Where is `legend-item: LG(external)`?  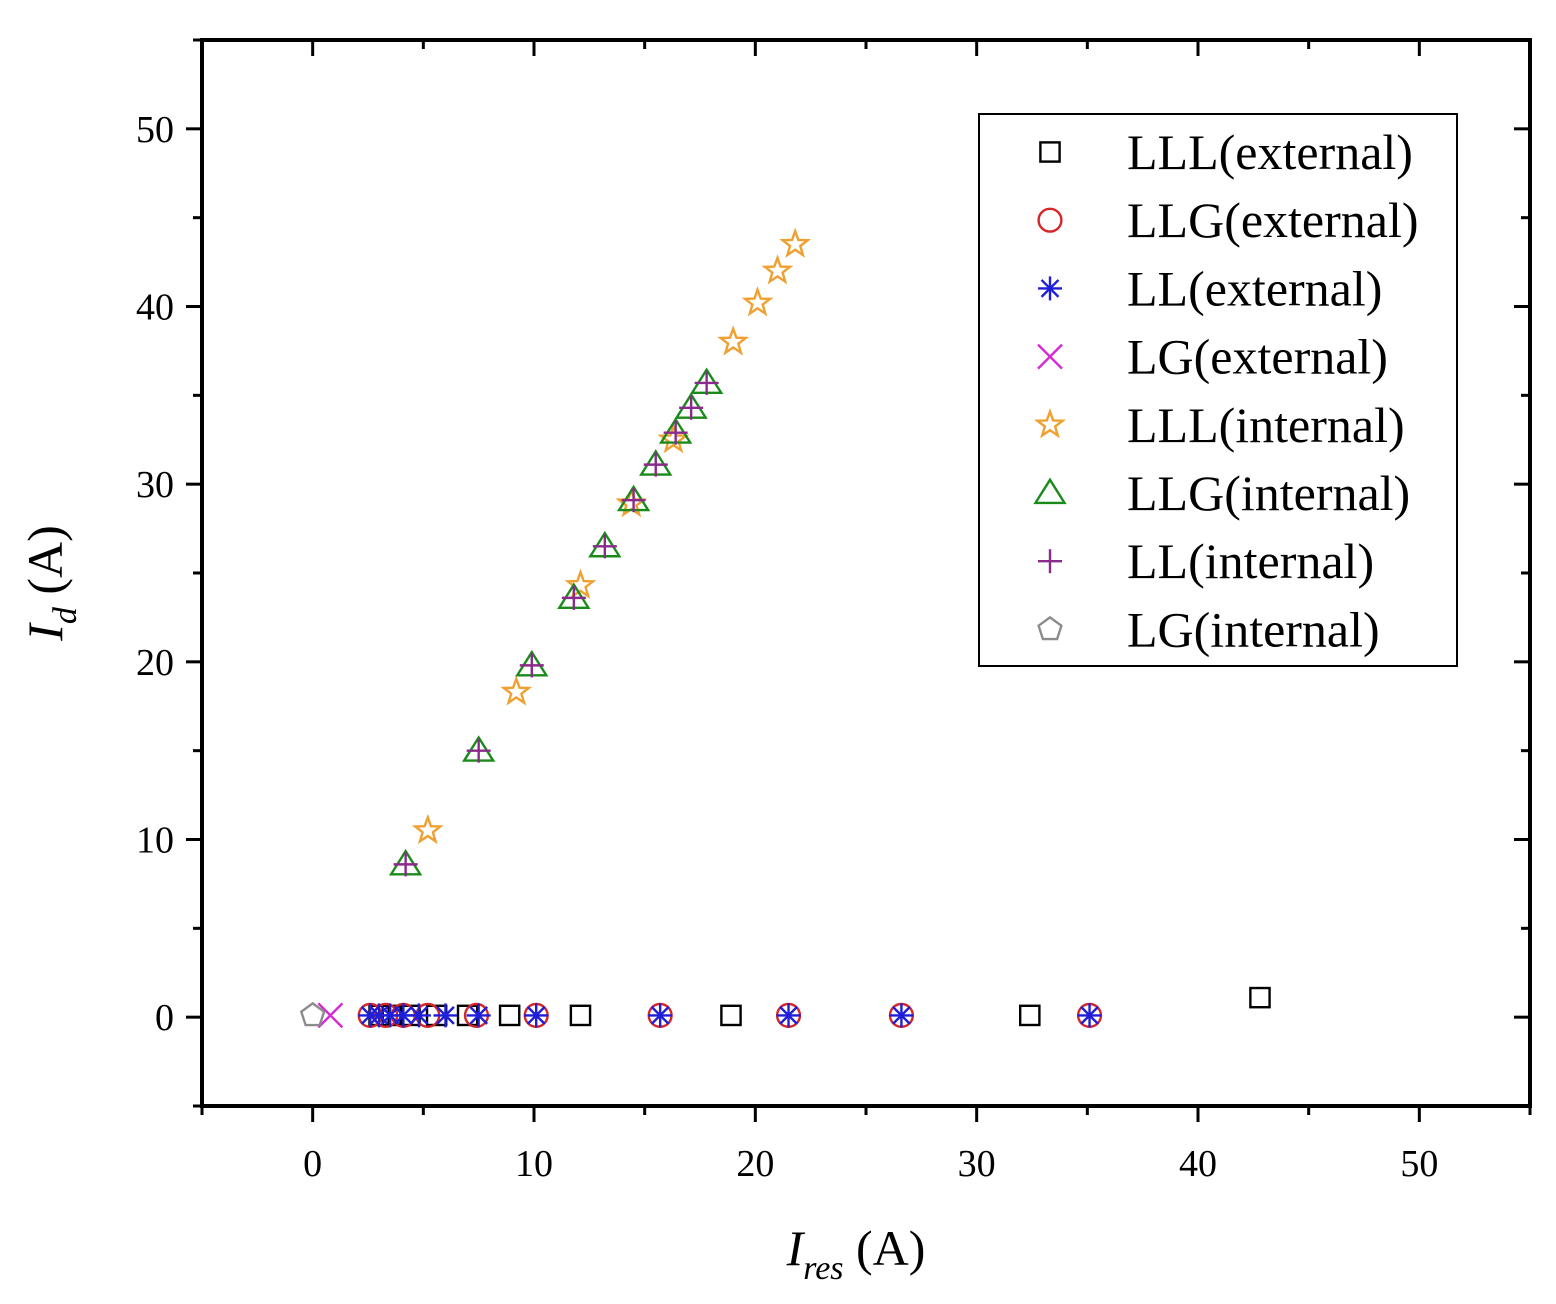 legend-item: LG(external) is located at coordinates (1212, 357).